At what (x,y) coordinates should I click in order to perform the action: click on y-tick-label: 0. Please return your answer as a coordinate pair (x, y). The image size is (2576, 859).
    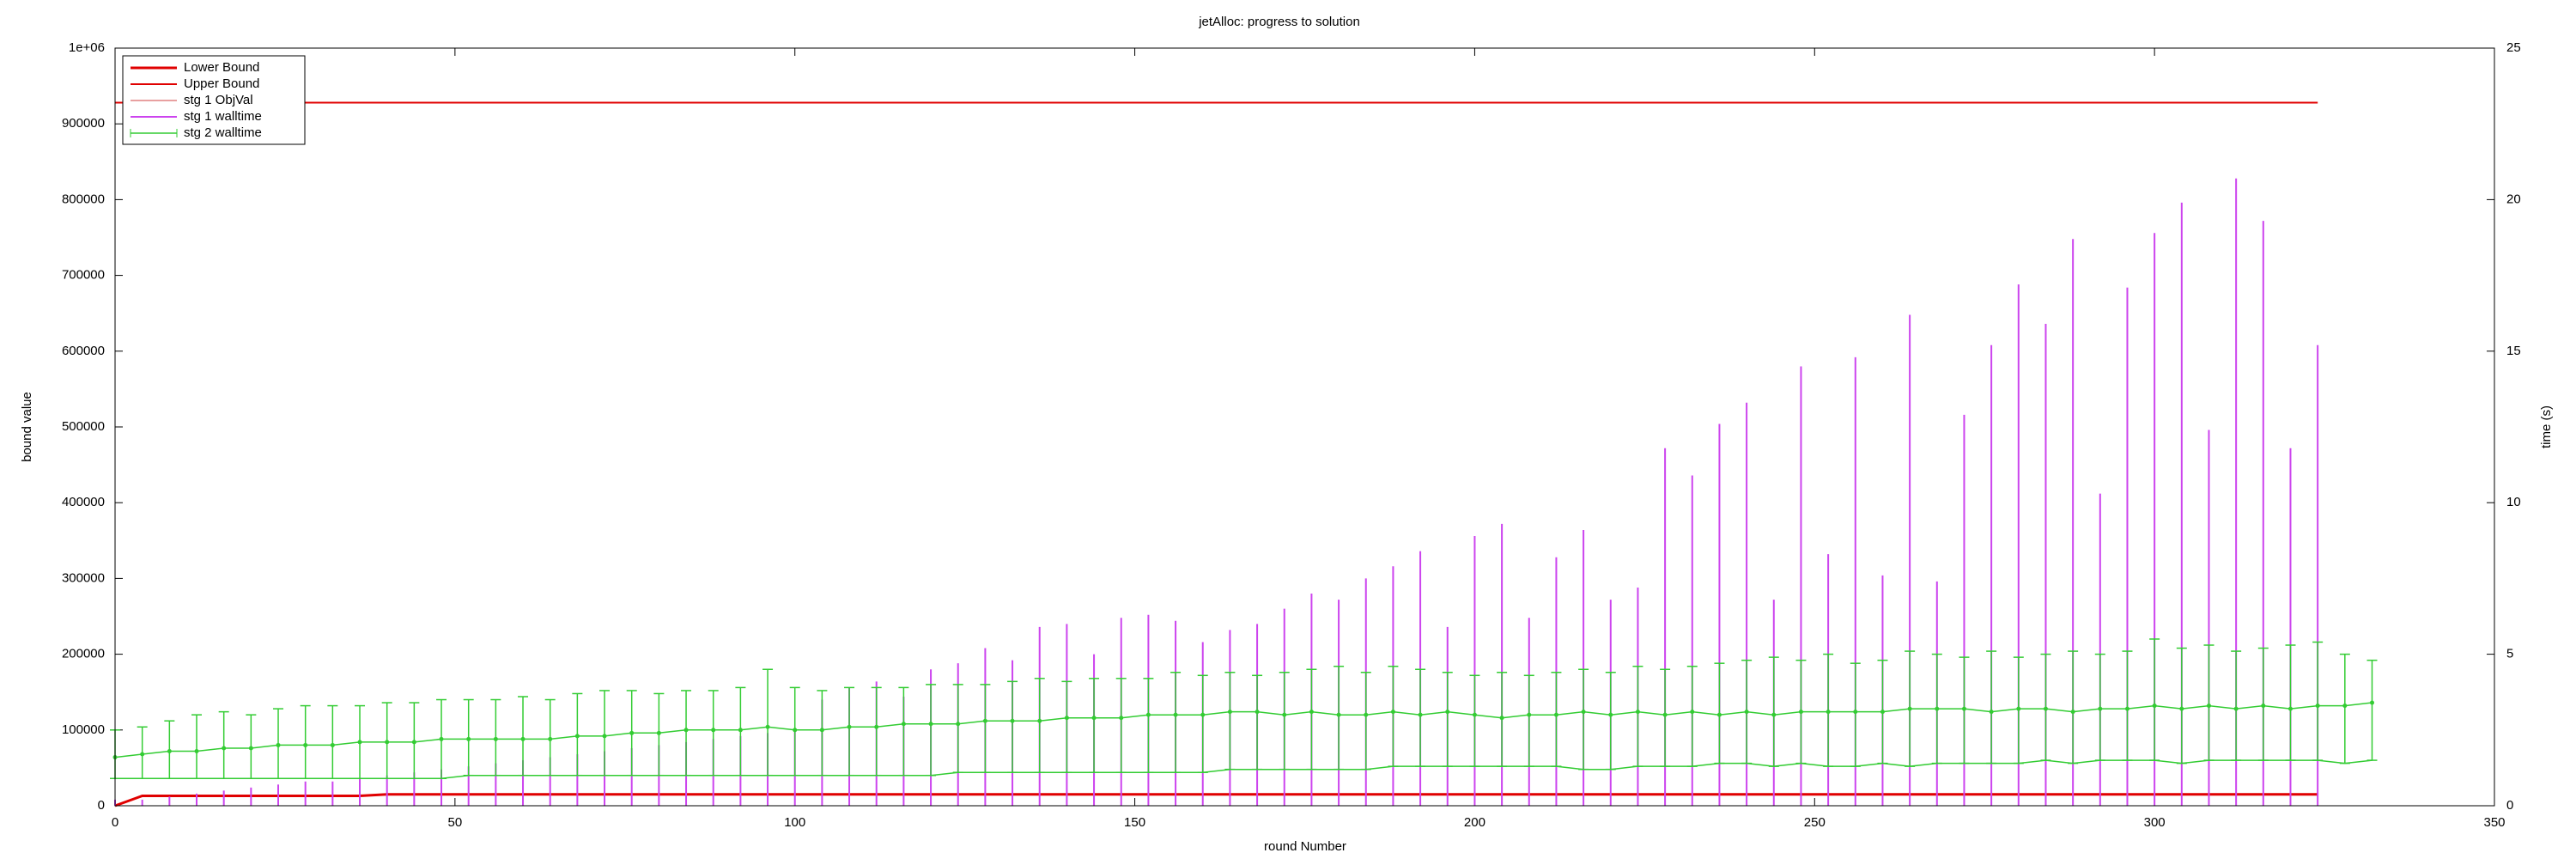
    Looking at the image, I should click on (101, 806).